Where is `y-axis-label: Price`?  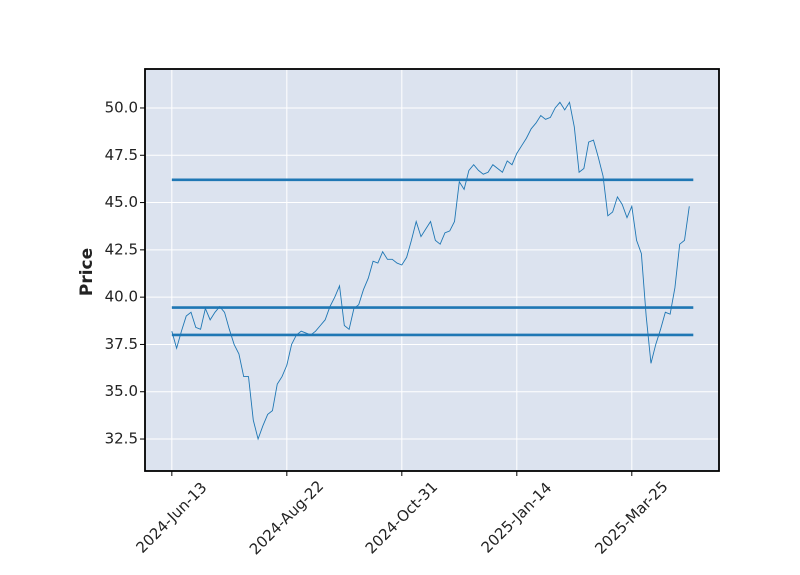 y-axis-label: Price is located at coordinates (87, 272).